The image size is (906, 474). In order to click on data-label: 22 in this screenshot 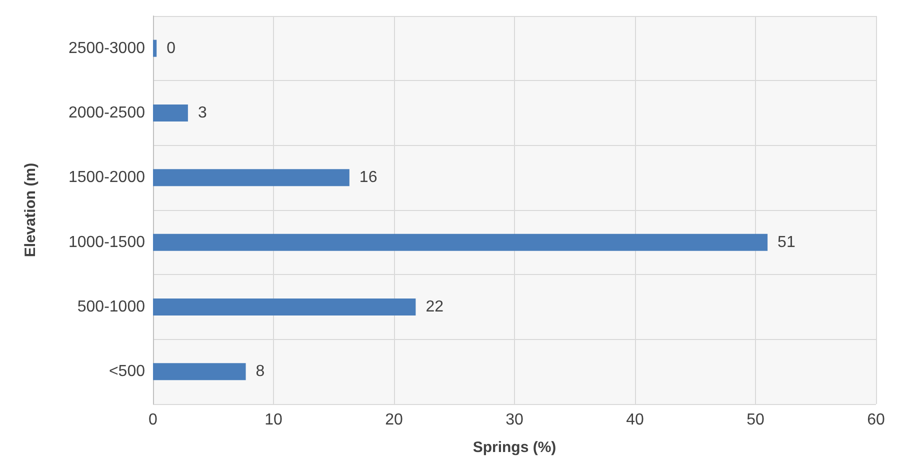, I will do `click(435, 307)`.